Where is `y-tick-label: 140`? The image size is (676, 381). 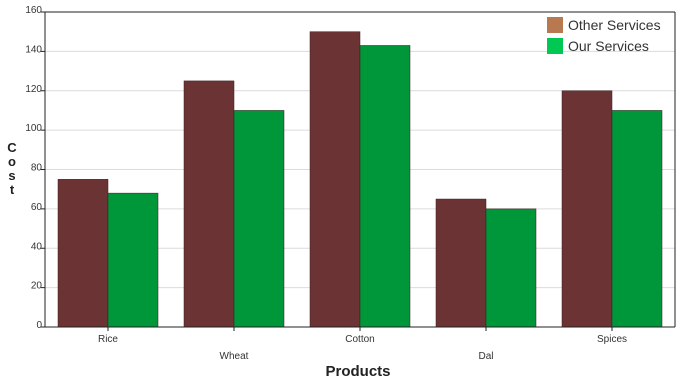
y-tick-label: 140 is located at coordinates (33, 49).